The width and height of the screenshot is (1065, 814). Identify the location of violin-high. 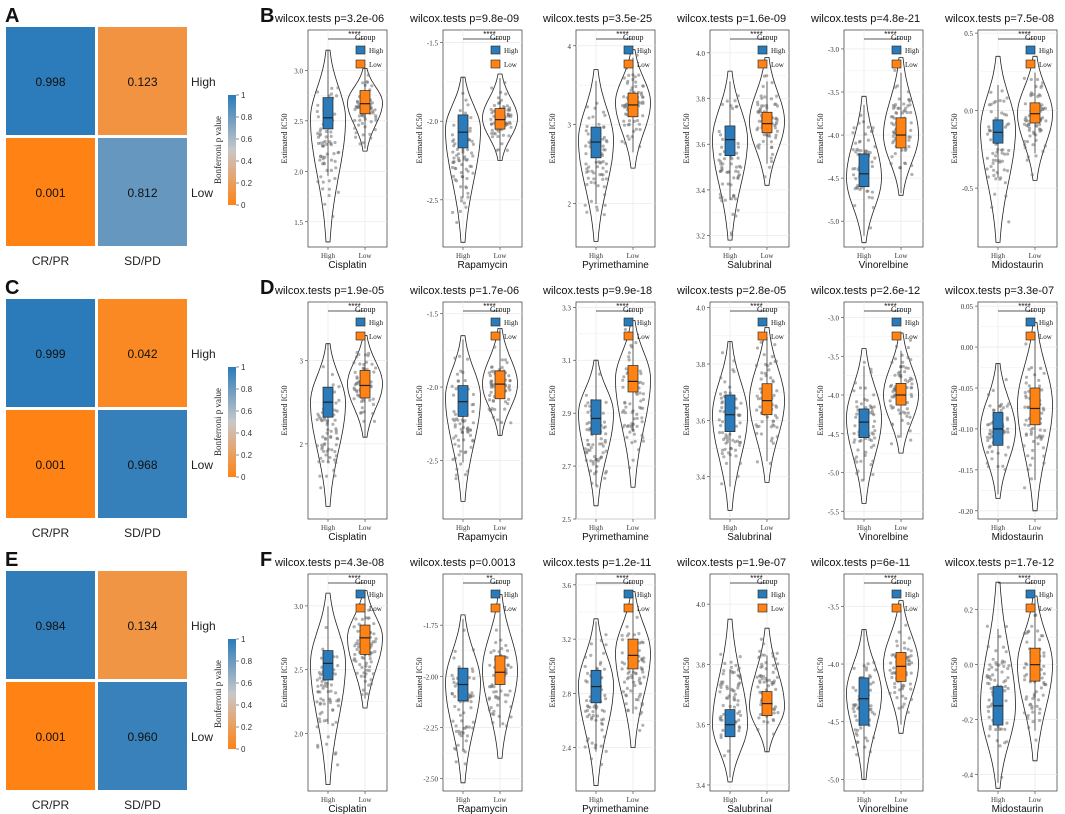
(998, 431).